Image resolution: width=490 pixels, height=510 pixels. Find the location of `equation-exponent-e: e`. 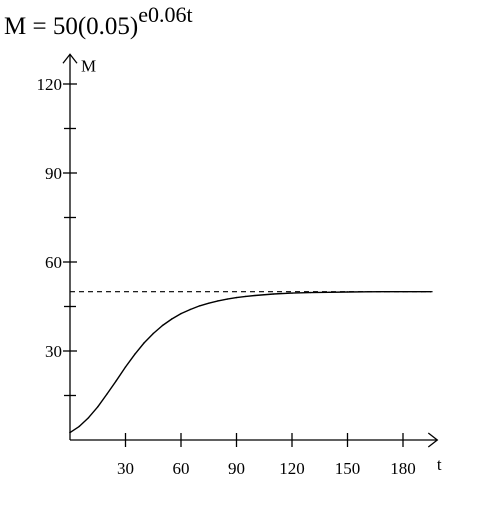

equation-exponent-e: e is located at coordinates (143, 14).